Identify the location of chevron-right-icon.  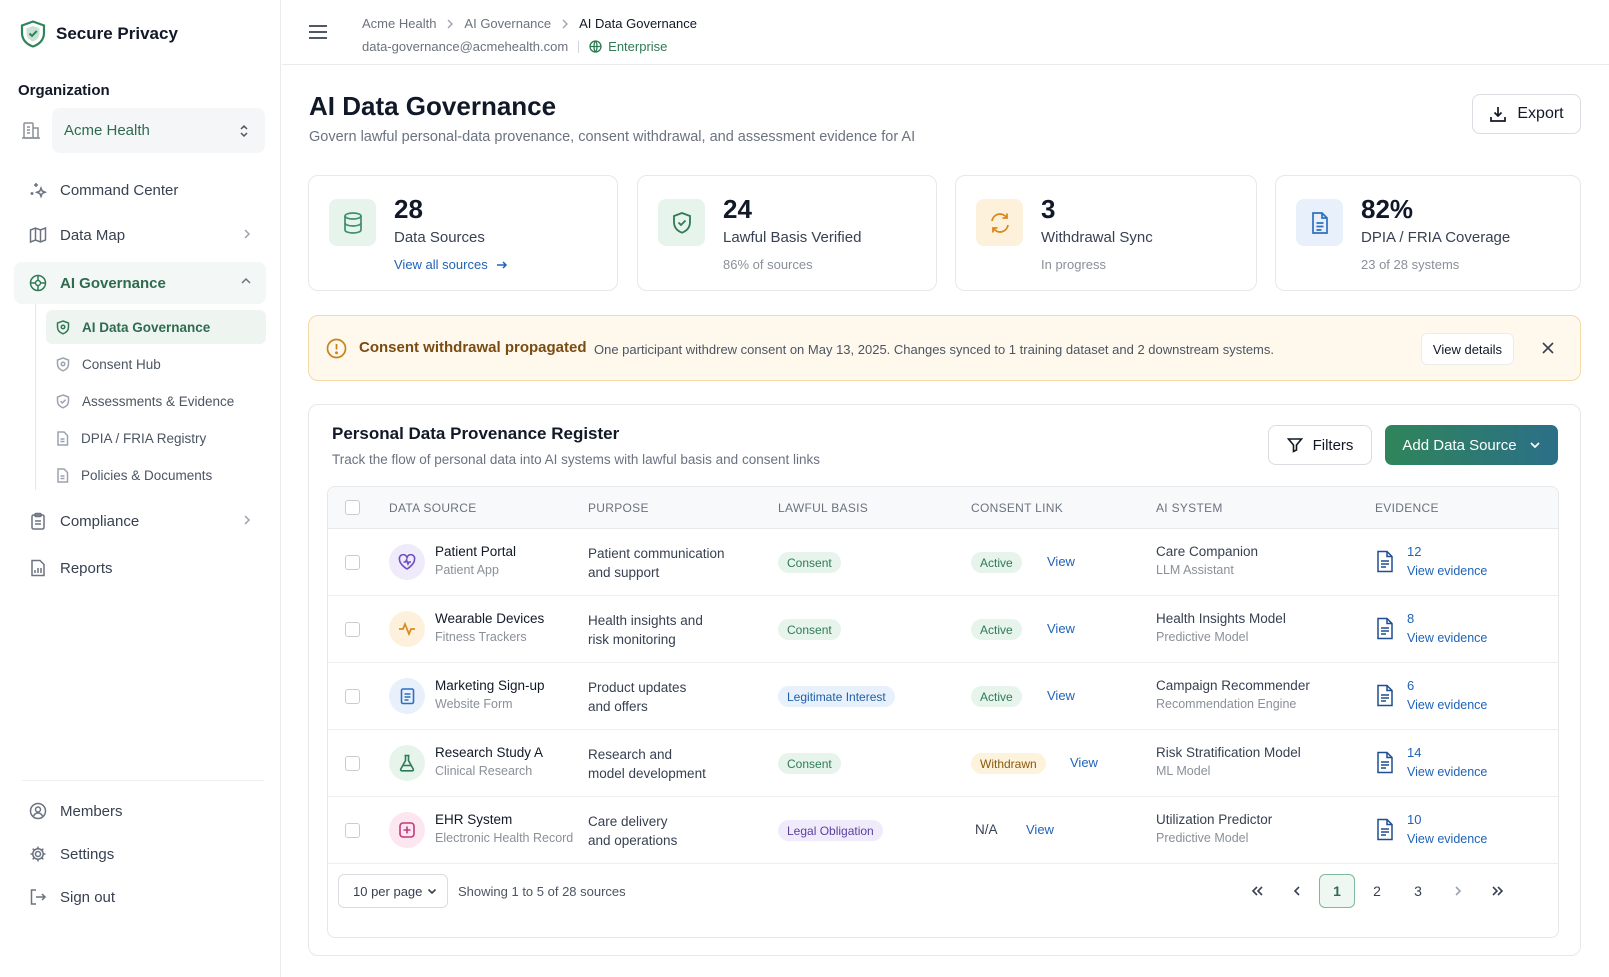
(565, 24).